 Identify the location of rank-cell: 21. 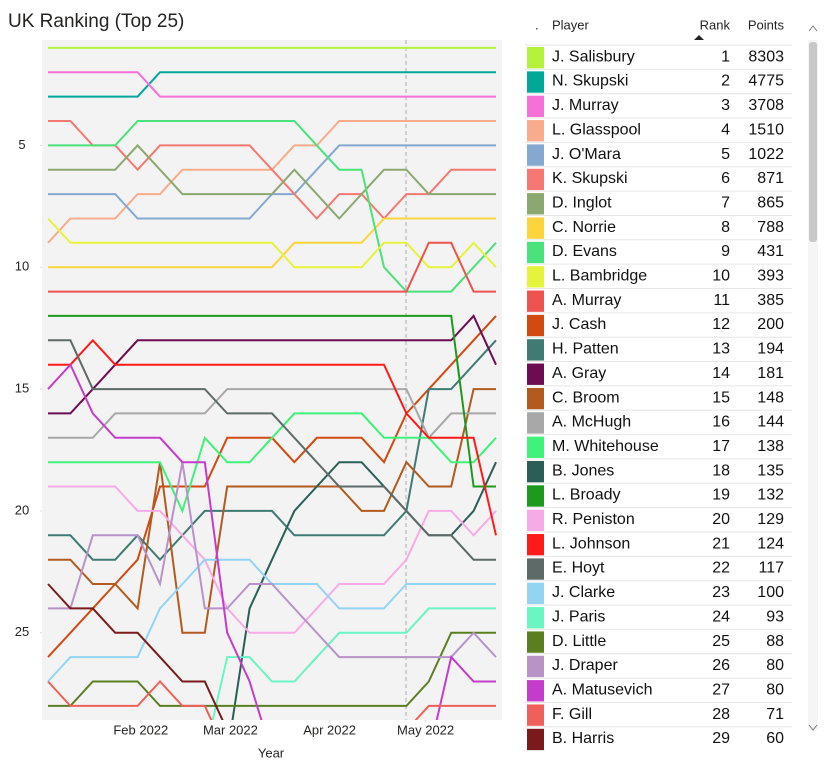
(721, 543).